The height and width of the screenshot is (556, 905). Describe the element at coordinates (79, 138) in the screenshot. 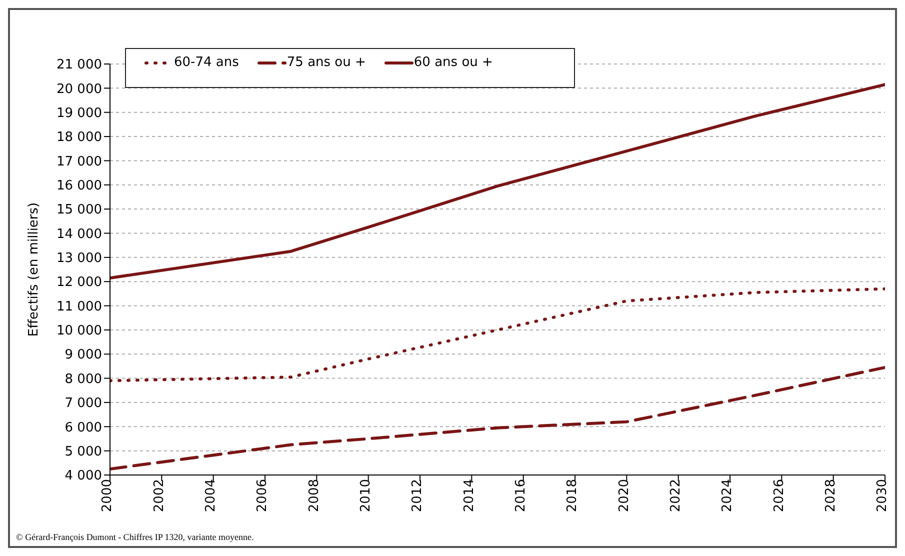

I see `y-tick-label: 18 000` at that location.